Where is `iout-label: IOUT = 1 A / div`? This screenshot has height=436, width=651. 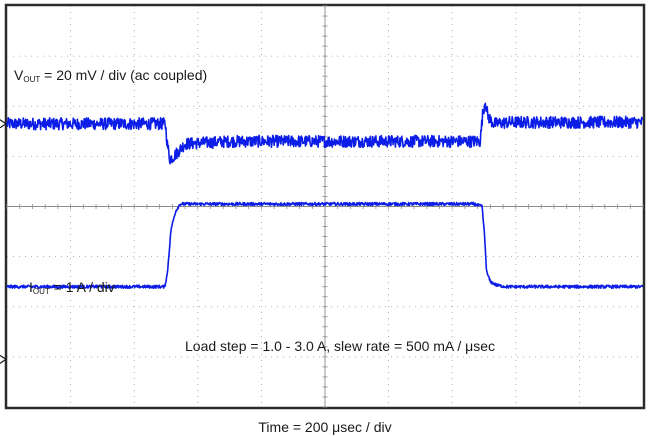
iout-label: IOUT = 1 A / div is located at coordinates (72, 287).